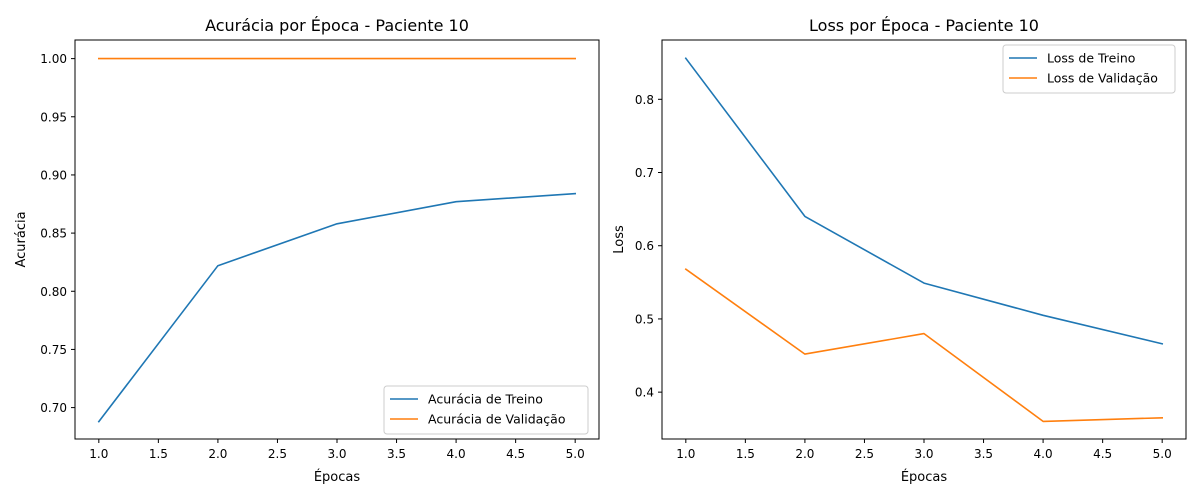 The width and height of the screenshot is (1200, 500). I want to click on legend-label: Loss de Validação, so click(1102, 78).